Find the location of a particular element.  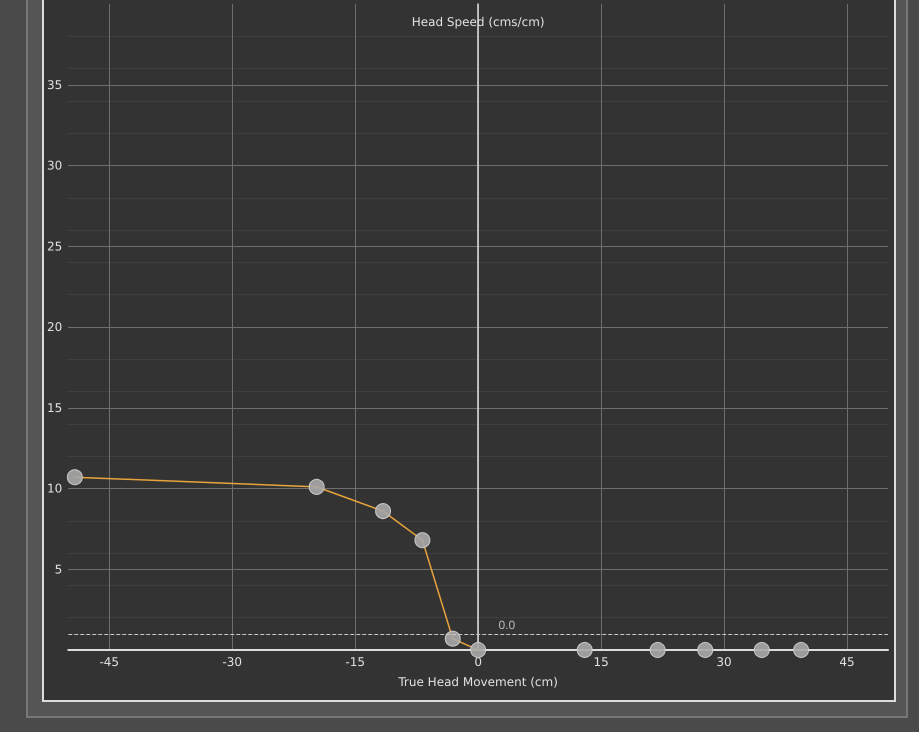

y-tick-label: 5 is located at coordinates (58, 569).